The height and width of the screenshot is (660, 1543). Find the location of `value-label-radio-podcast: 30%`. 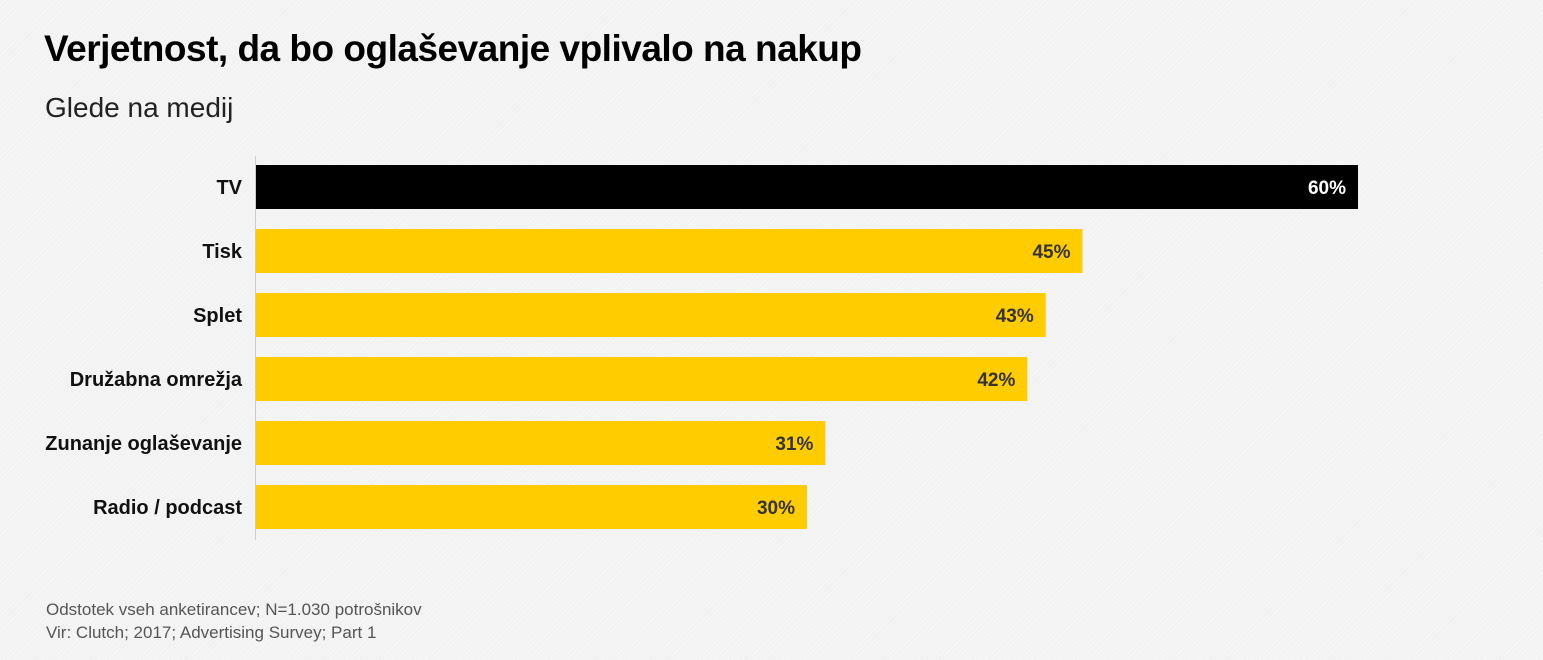

value-label-radio-podcast: 30% is located at coordinates (776, 508).